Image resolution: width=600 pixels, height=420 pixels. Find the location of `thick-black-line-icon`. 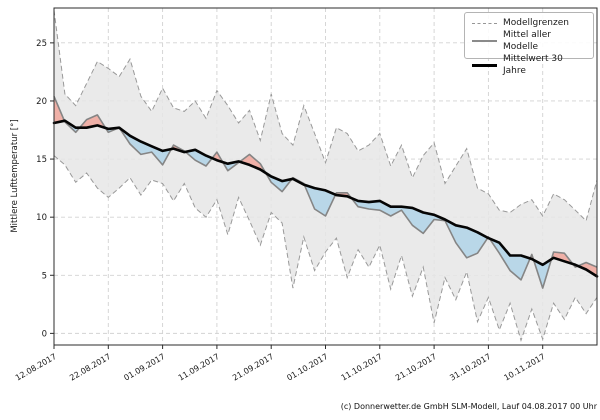

thick-black-line-icon is located at coordinates (484, 65).